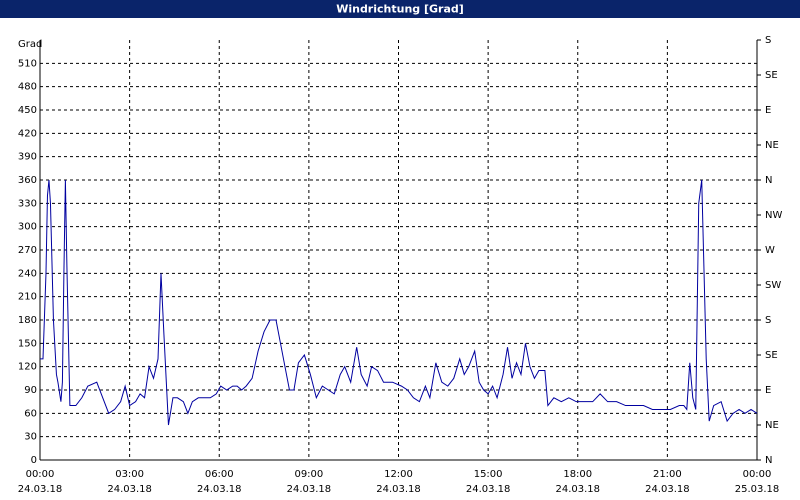 The height and width of the screenshot is (500, 800). I want to click on y-tick-label: 360, so click(27, 180).